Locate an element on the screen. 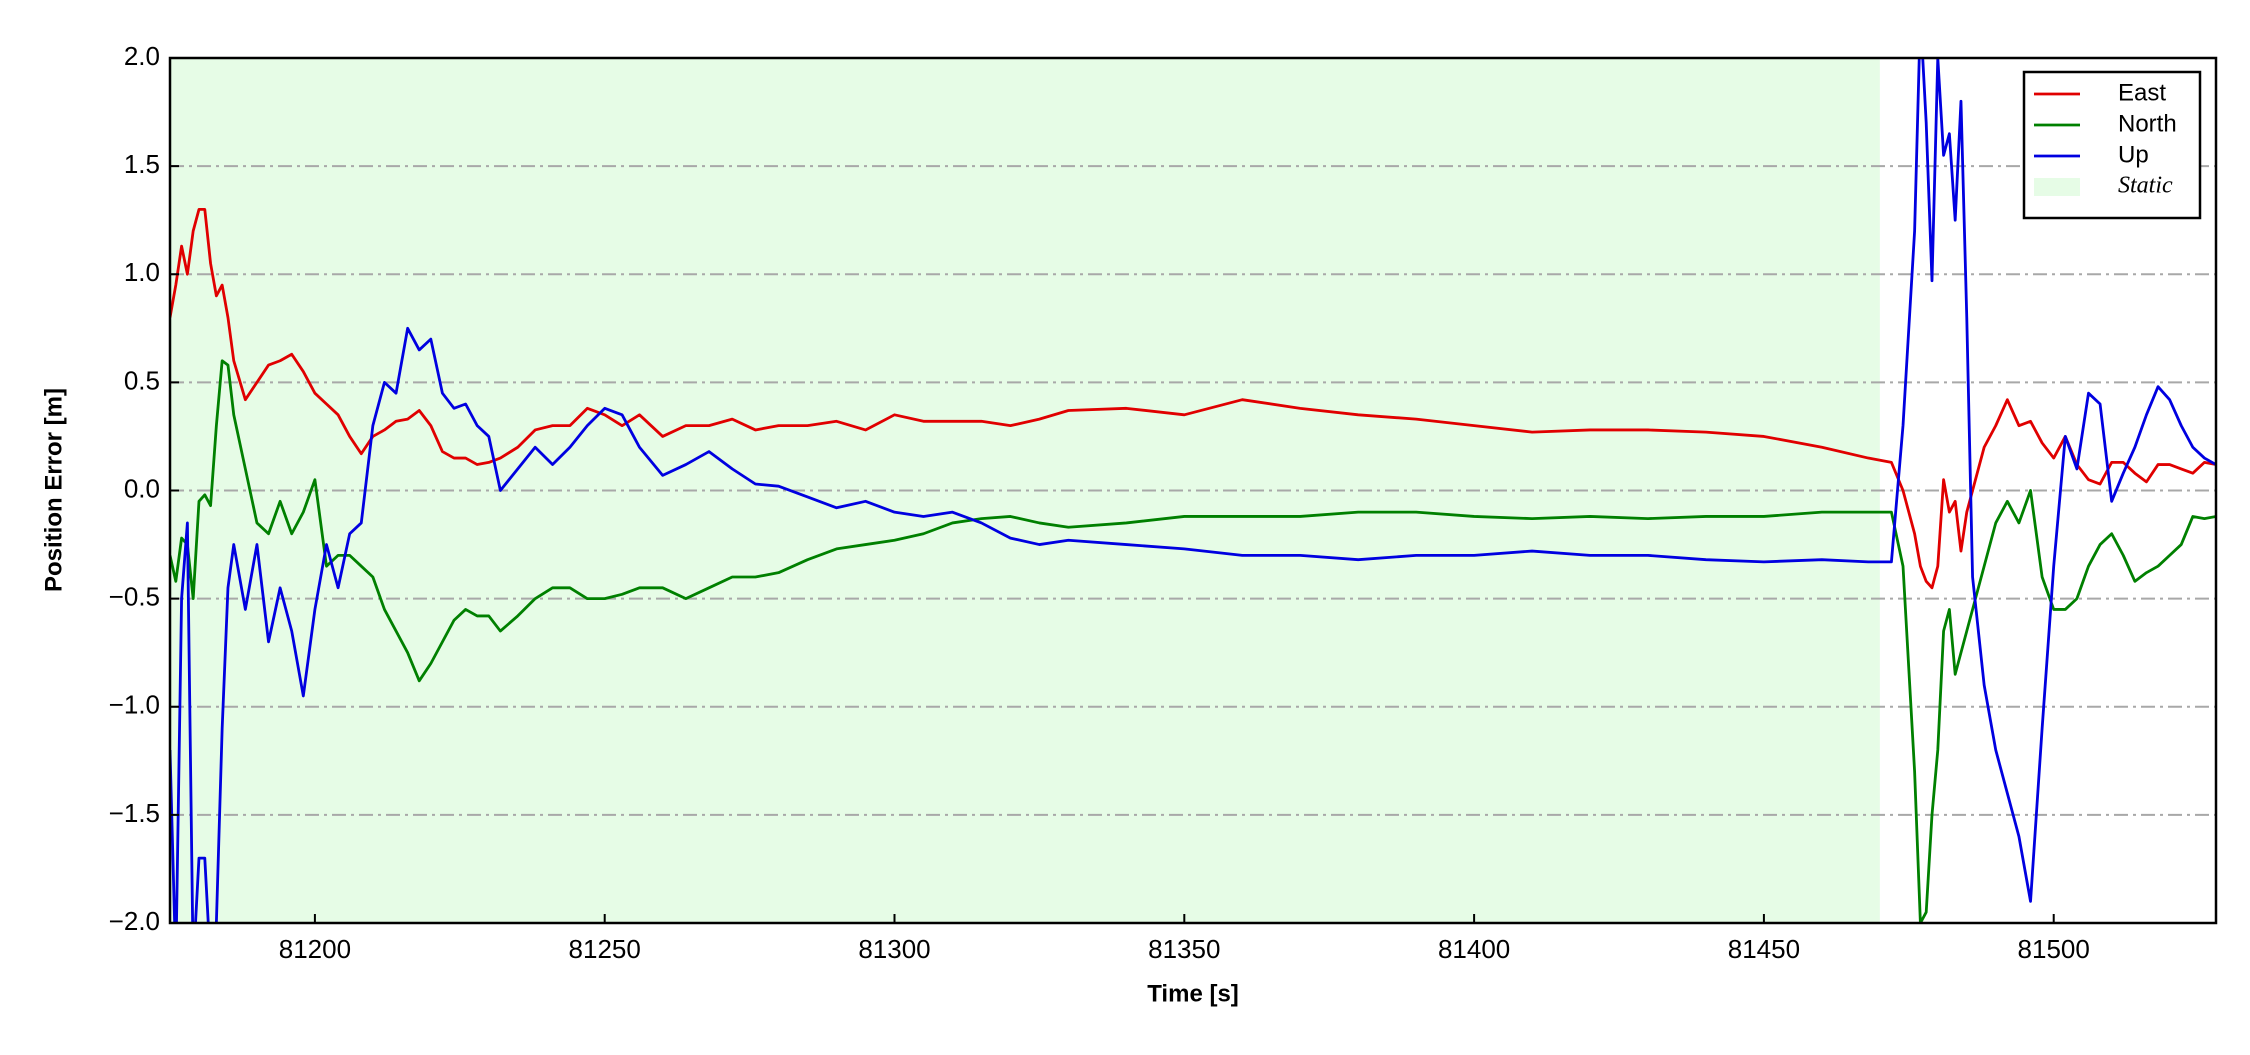  x-tick-label: 81200 is located at coordinates (315, 949).